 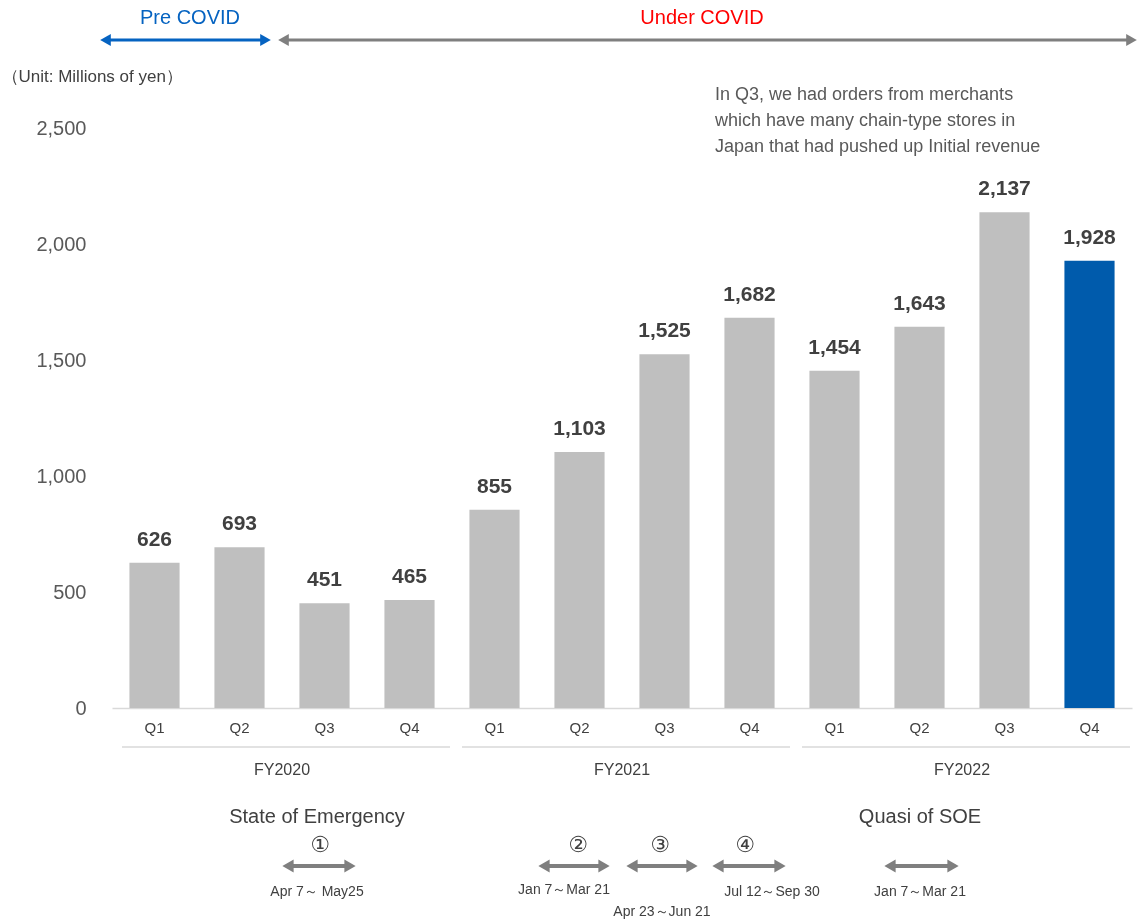 I want to click on y-tick-label: 500, so click(x=70, y=591).